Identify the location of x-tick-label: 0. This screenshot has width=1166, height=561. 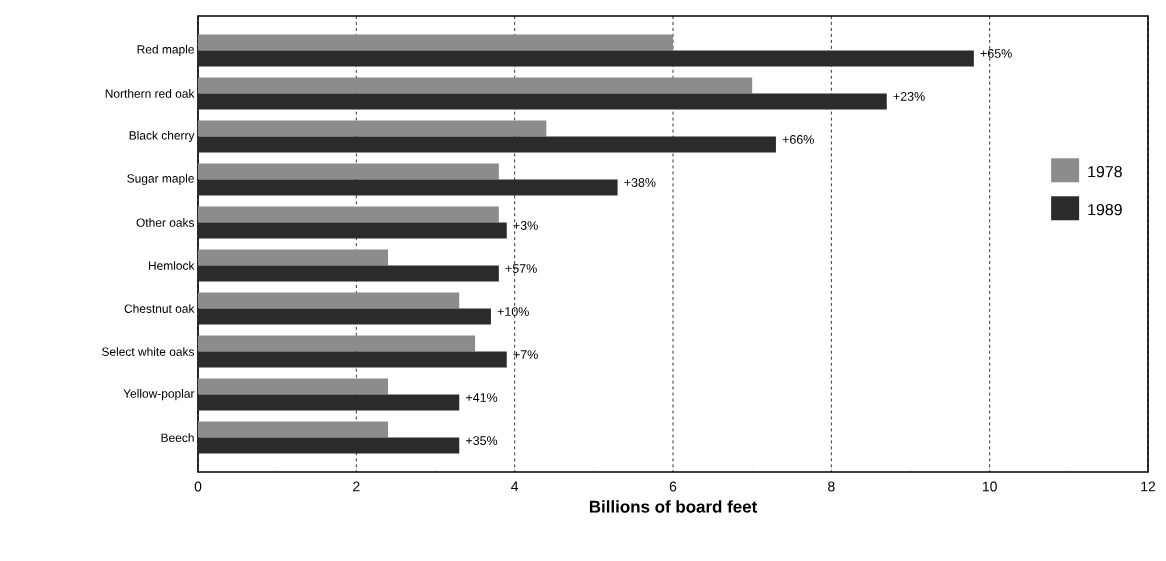
(198, 486).